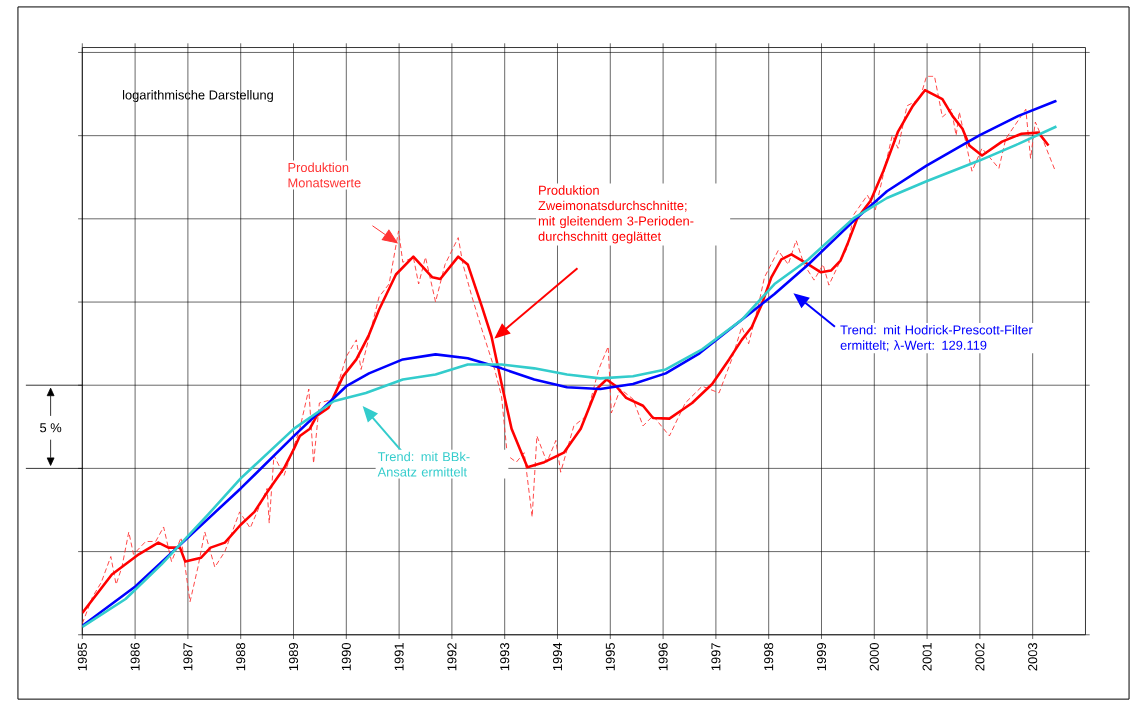 This screenshot has width=1133, height=702. I want to click on x-tick-label: 1990, so click(346, 656).